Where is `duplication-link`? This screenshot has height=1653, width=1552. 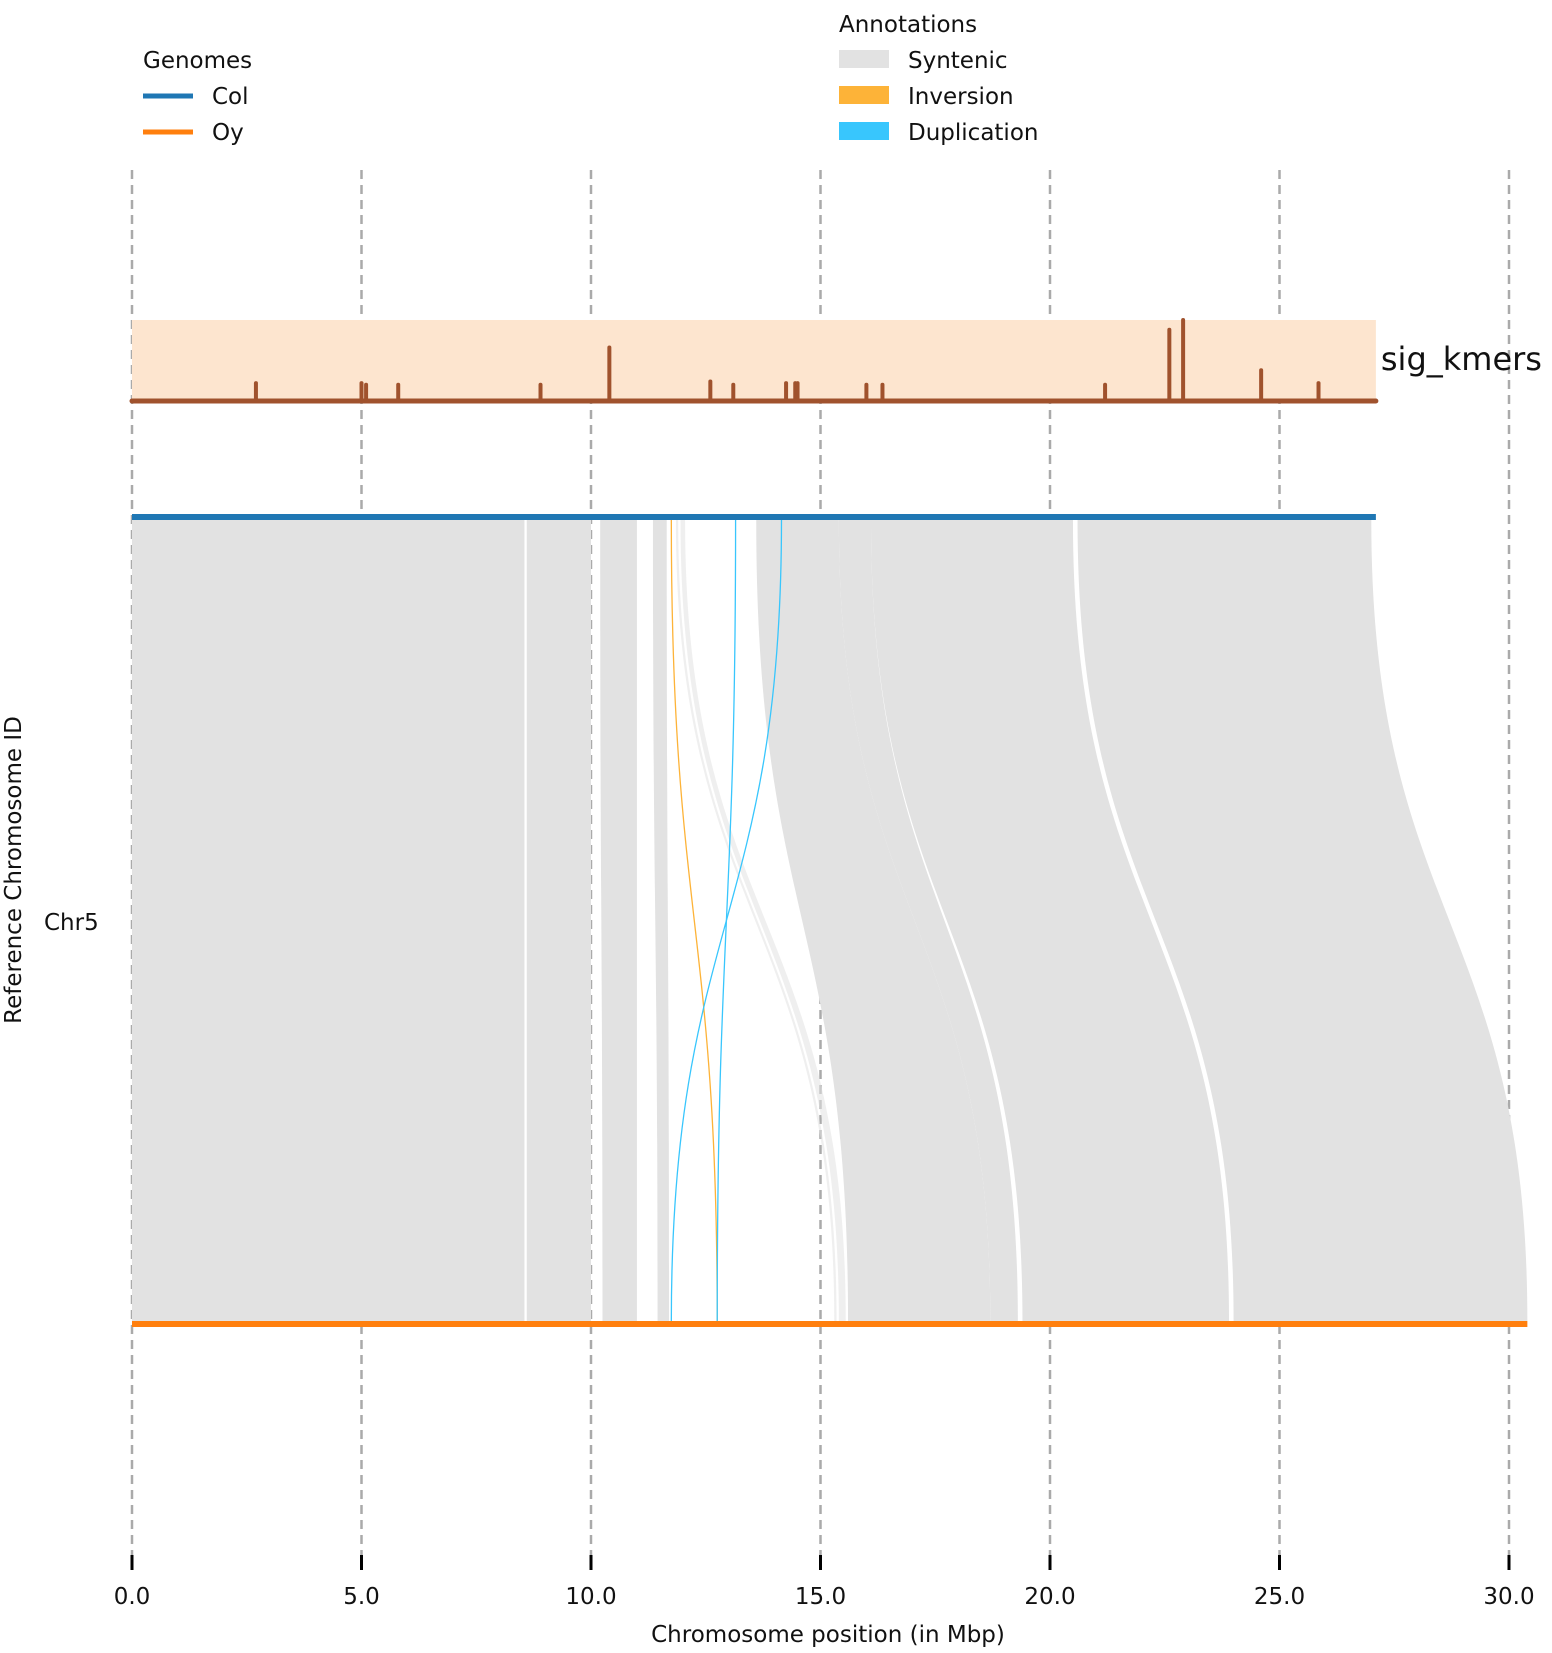
duplication-link is located at coordinates (726, 920).